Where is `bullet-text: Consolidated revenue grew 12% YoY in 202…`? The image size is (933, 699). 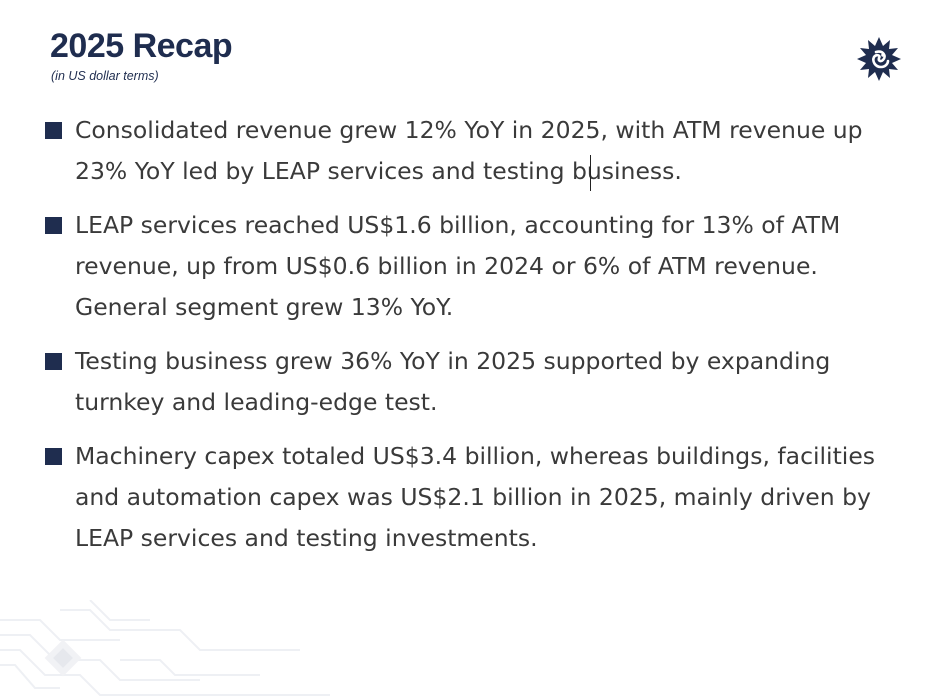 bullet-text: Consolidated revenue grew 12% YoY in 202… is located at coordinates (469, 150).